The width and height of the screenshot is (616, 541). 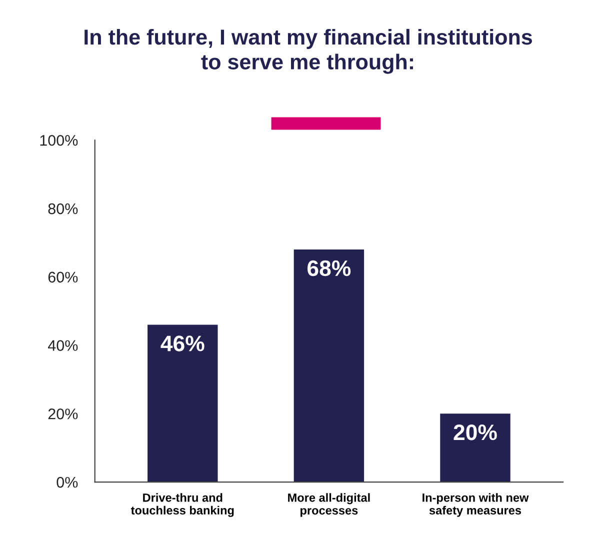 What do you see at coordinates (329, 268) in the screenshot?
I see `data-label: 68%` at bounding box center [329, 268].